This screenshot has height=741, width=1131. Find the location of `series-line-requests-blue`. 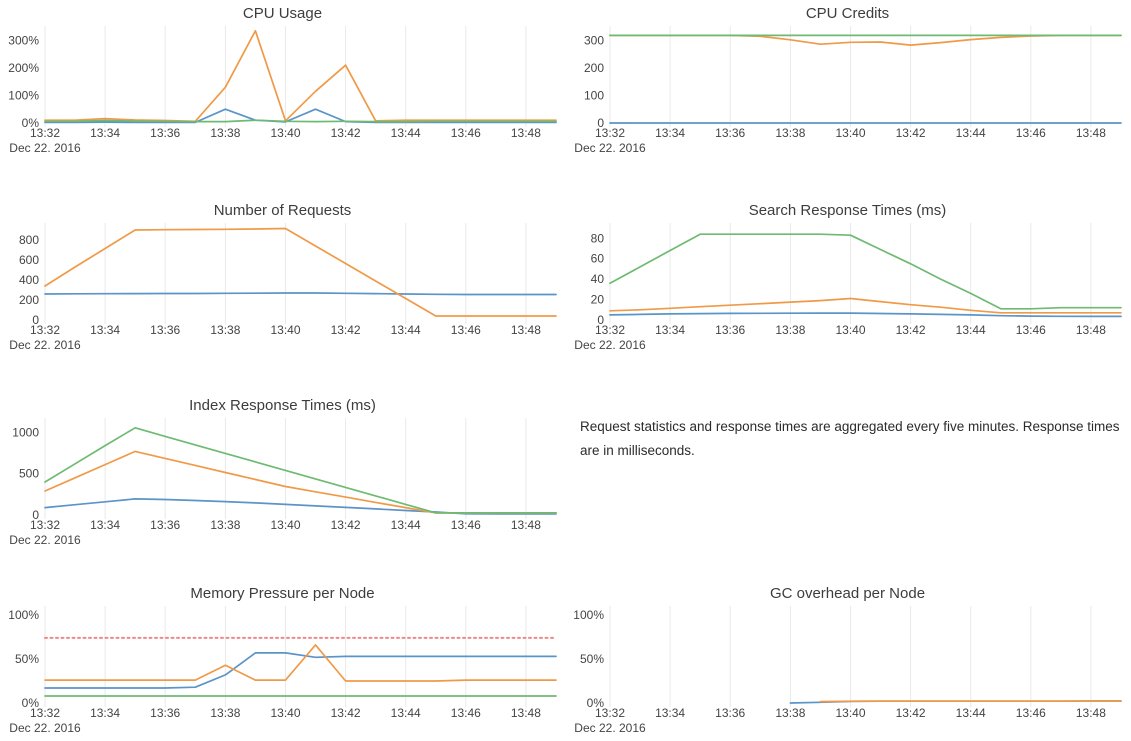

series-line-requests-blue is located at coordinates (300, 294).